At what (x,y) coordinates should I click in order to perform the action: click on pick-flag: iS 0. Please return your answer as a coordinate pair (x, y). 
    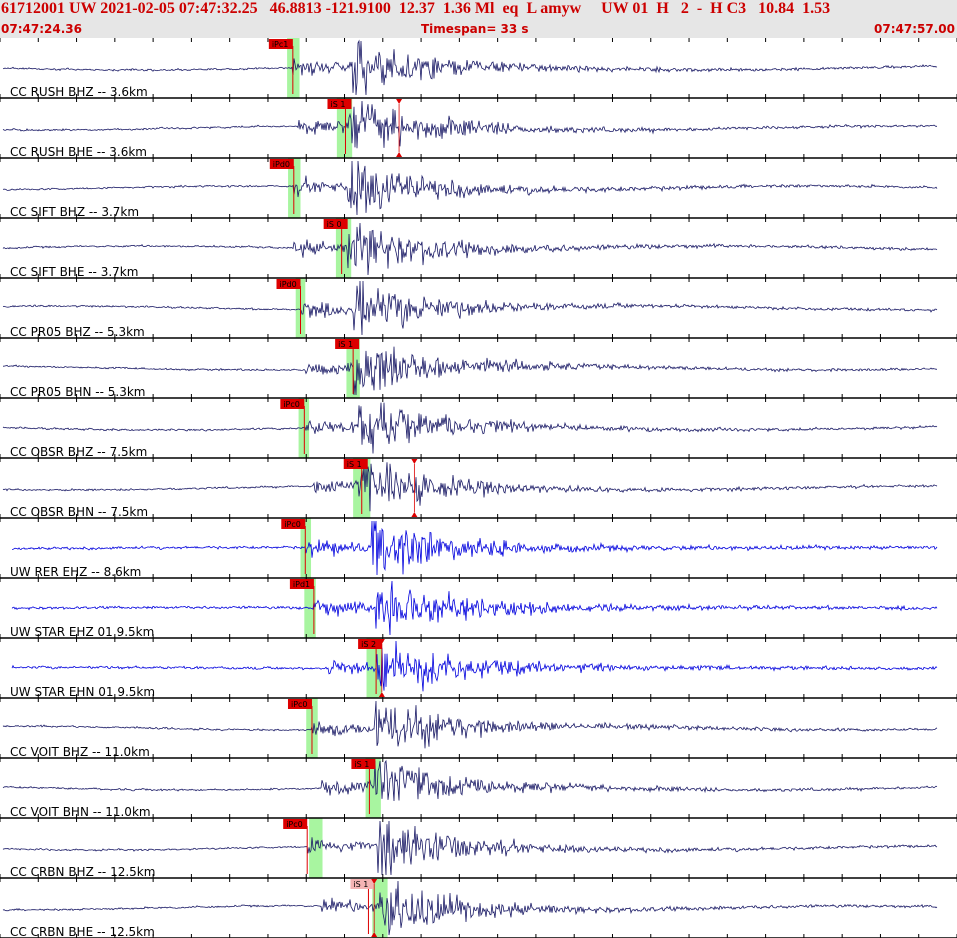
    Looking at the image, I should click on (335, 224).